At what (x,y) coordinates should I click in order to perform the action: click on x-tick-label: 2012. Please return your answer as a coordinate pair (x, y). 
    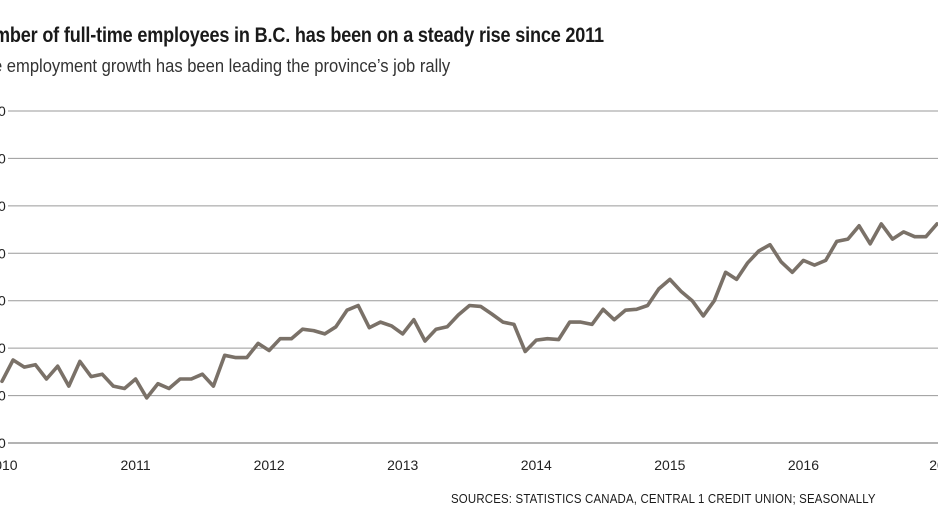
    Looking at the image, I should click on (269, 465).